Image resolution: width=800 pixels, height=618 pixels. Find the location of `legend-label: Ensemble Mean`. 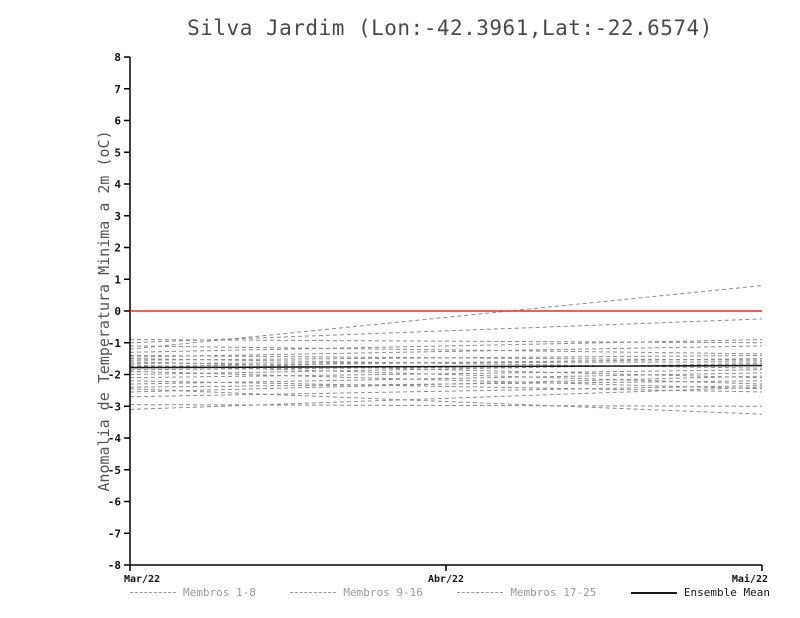

legend-label: Ensemble Mean is located at coordinates (726, 592).